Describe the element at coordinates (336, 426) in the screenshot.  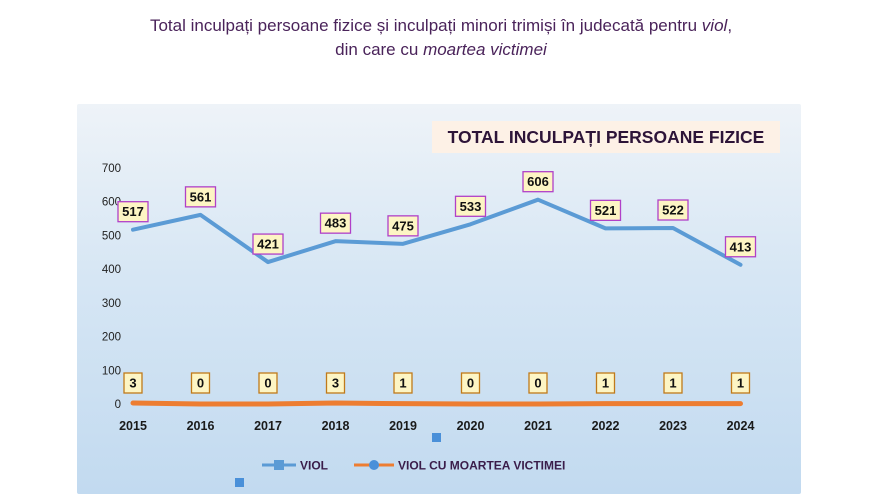
I see `x-tick-label: 2018` at that location.